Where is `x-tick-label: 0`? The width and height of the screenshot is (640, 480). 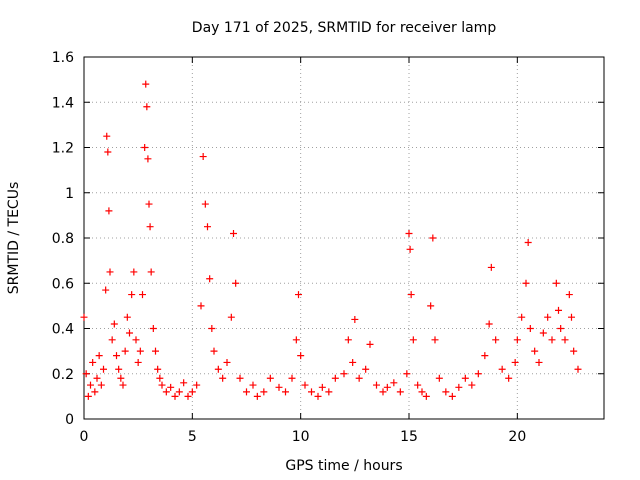
x-tick-label: 0 is located at coordinates (84, 437).